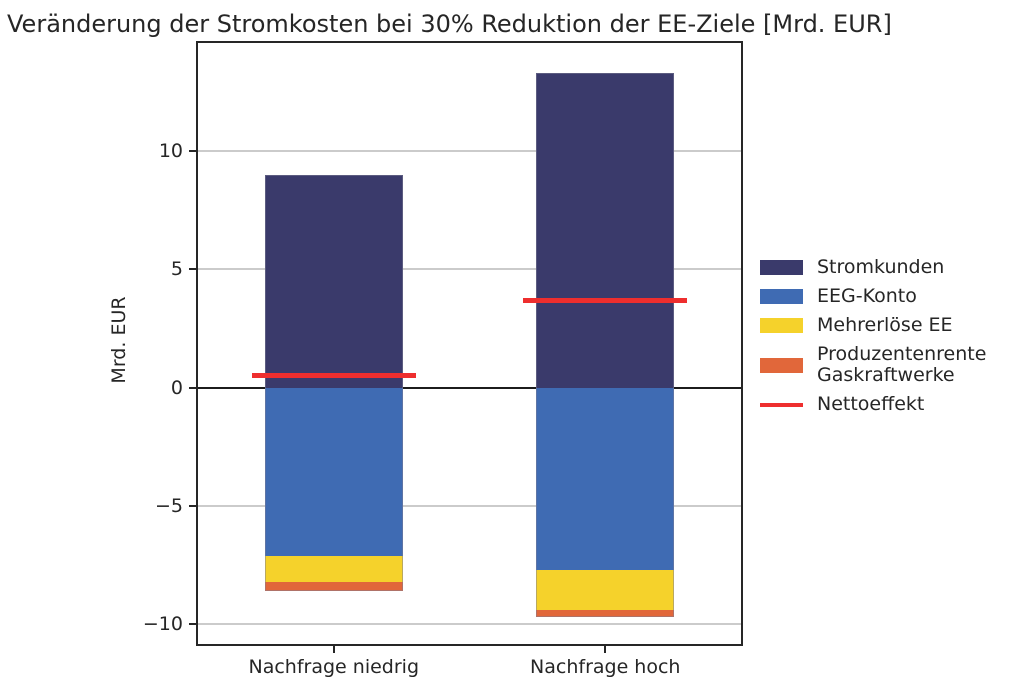 Image resolution: width=1024 pixels, height=694 pixels. What do you see at coordinates (176, 387) in the screenshot?
I see `y-tick-label: 0` at bounding box center [176, 387].